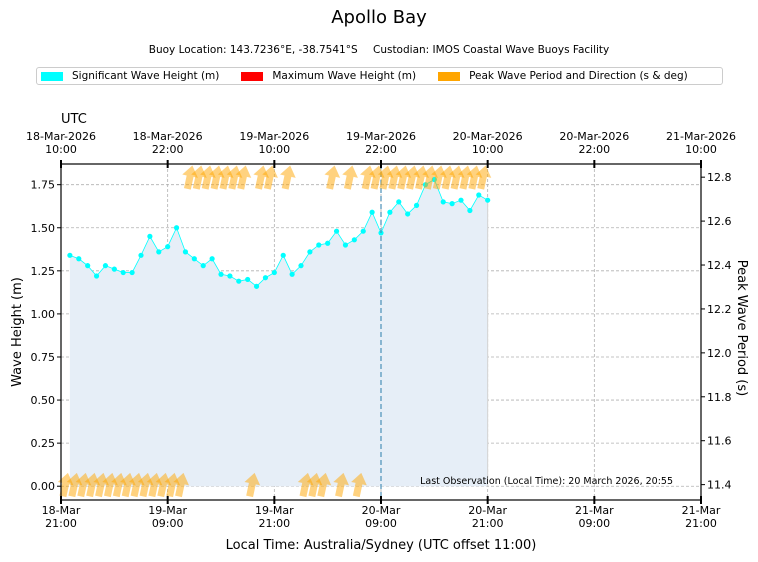 This screenshot has width=758, height=562. What do you see at coordinates (61, 517) in the screenshot?
I see `x-tick-label: 18-Mar 21:00` at bounding box center [61, 517].